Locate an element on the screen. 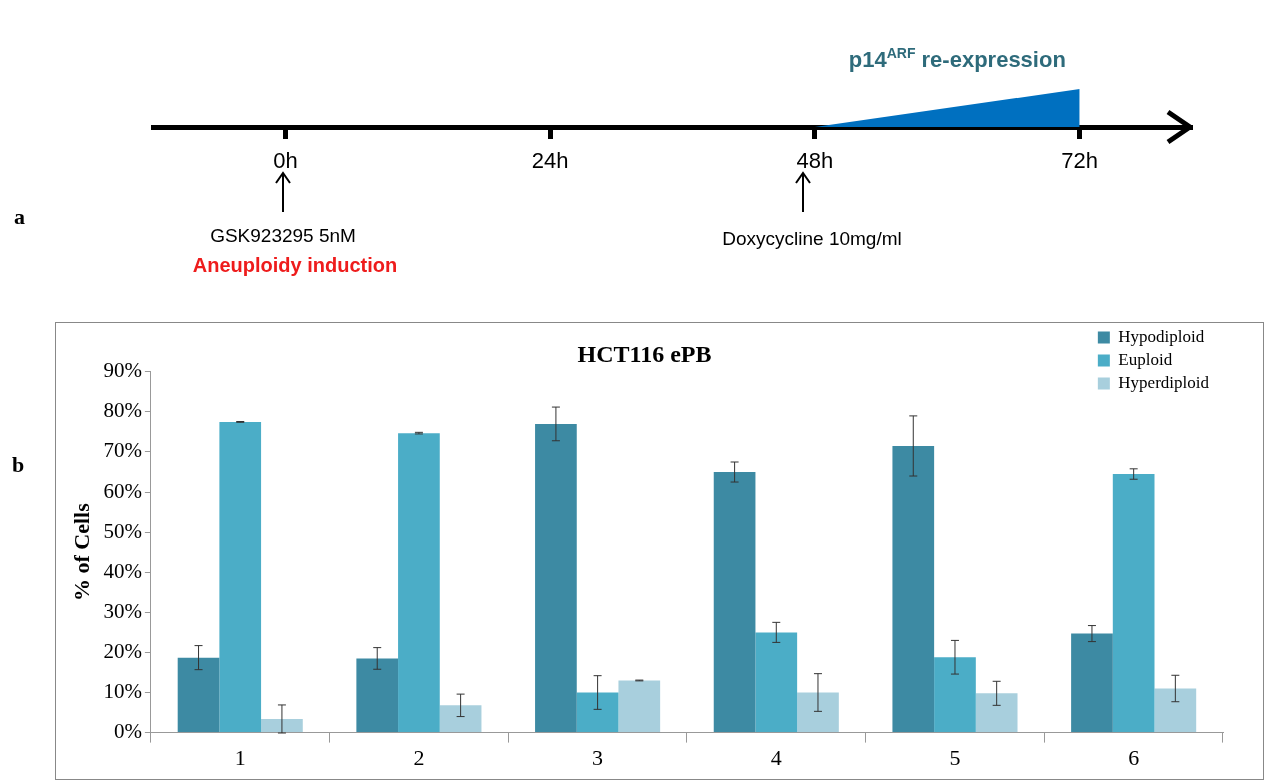  y-axis-title: % of Cells is located at coordinates (81, 552).